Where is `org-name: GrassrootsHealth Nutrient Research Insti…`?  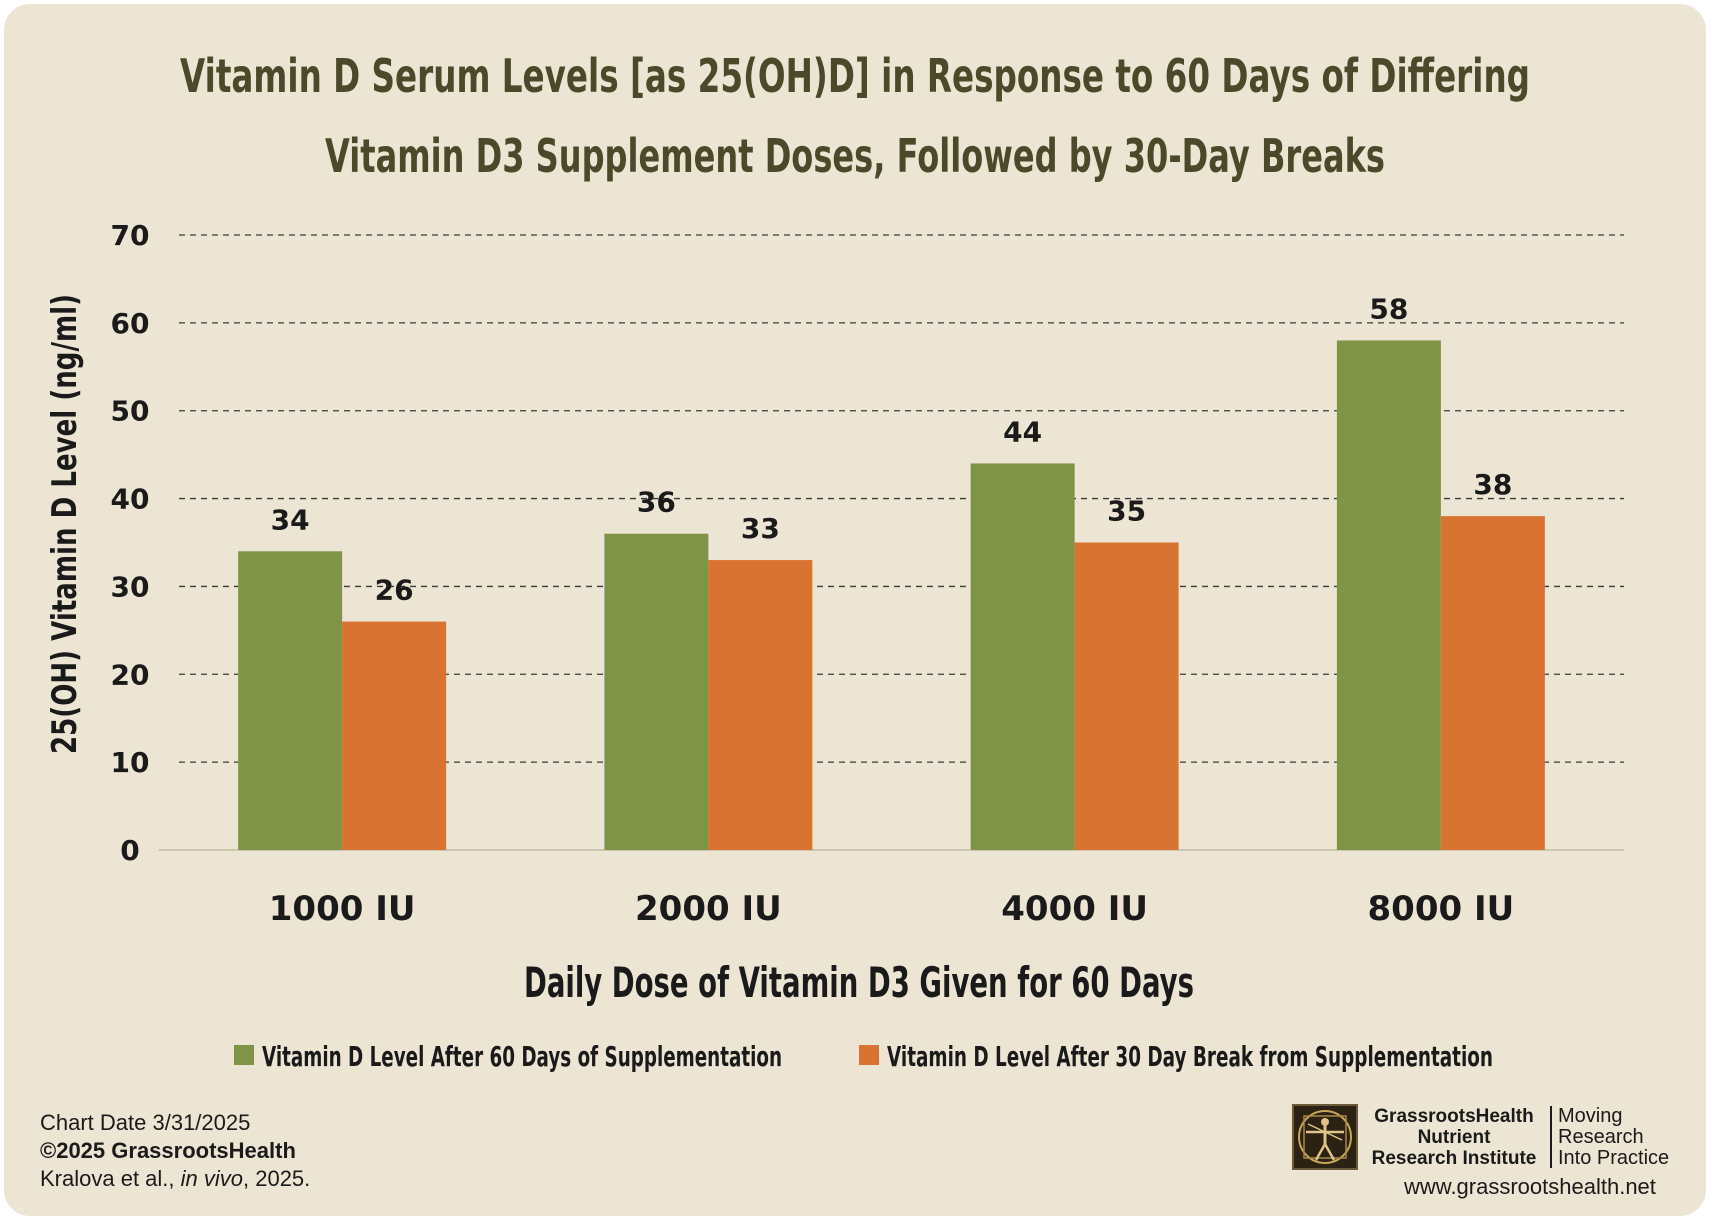 org-name: GrassrootsHealth Nutrient Research Insti… is located at coordinates (1454, 1137).